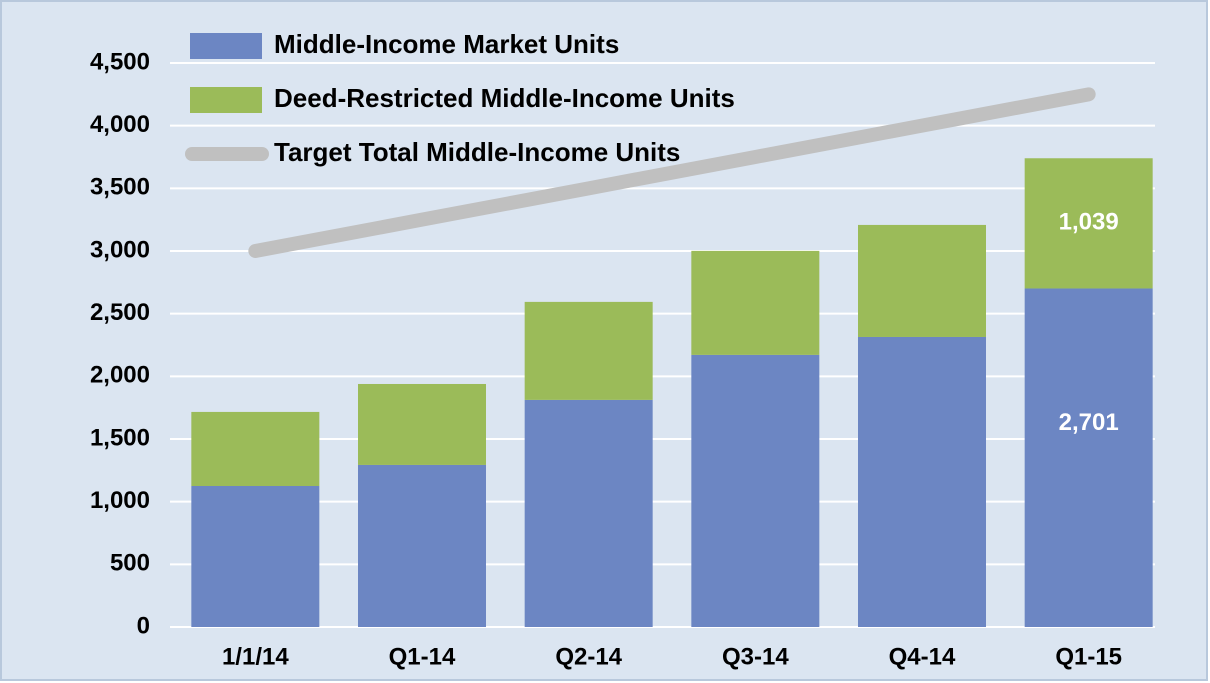  I want to click on y-tick-label: 3,000, so click(120, 249).